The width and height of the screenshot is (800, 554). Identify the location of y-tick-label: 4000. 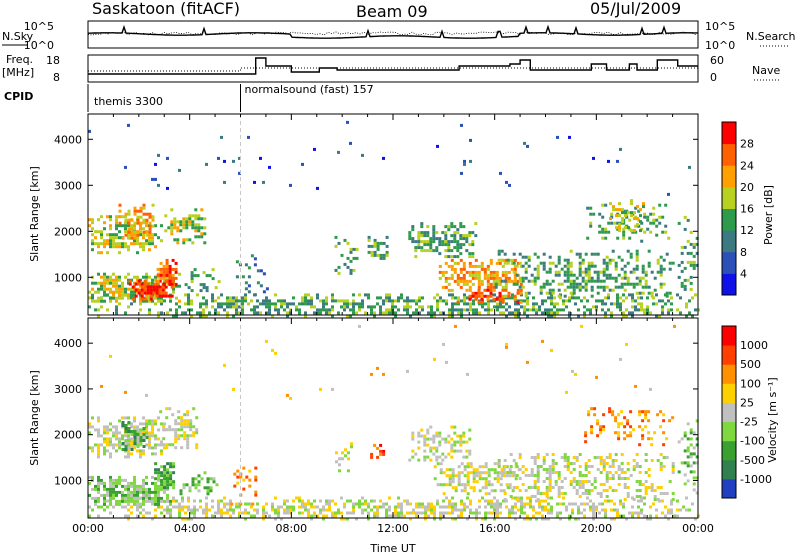
(68, 139).